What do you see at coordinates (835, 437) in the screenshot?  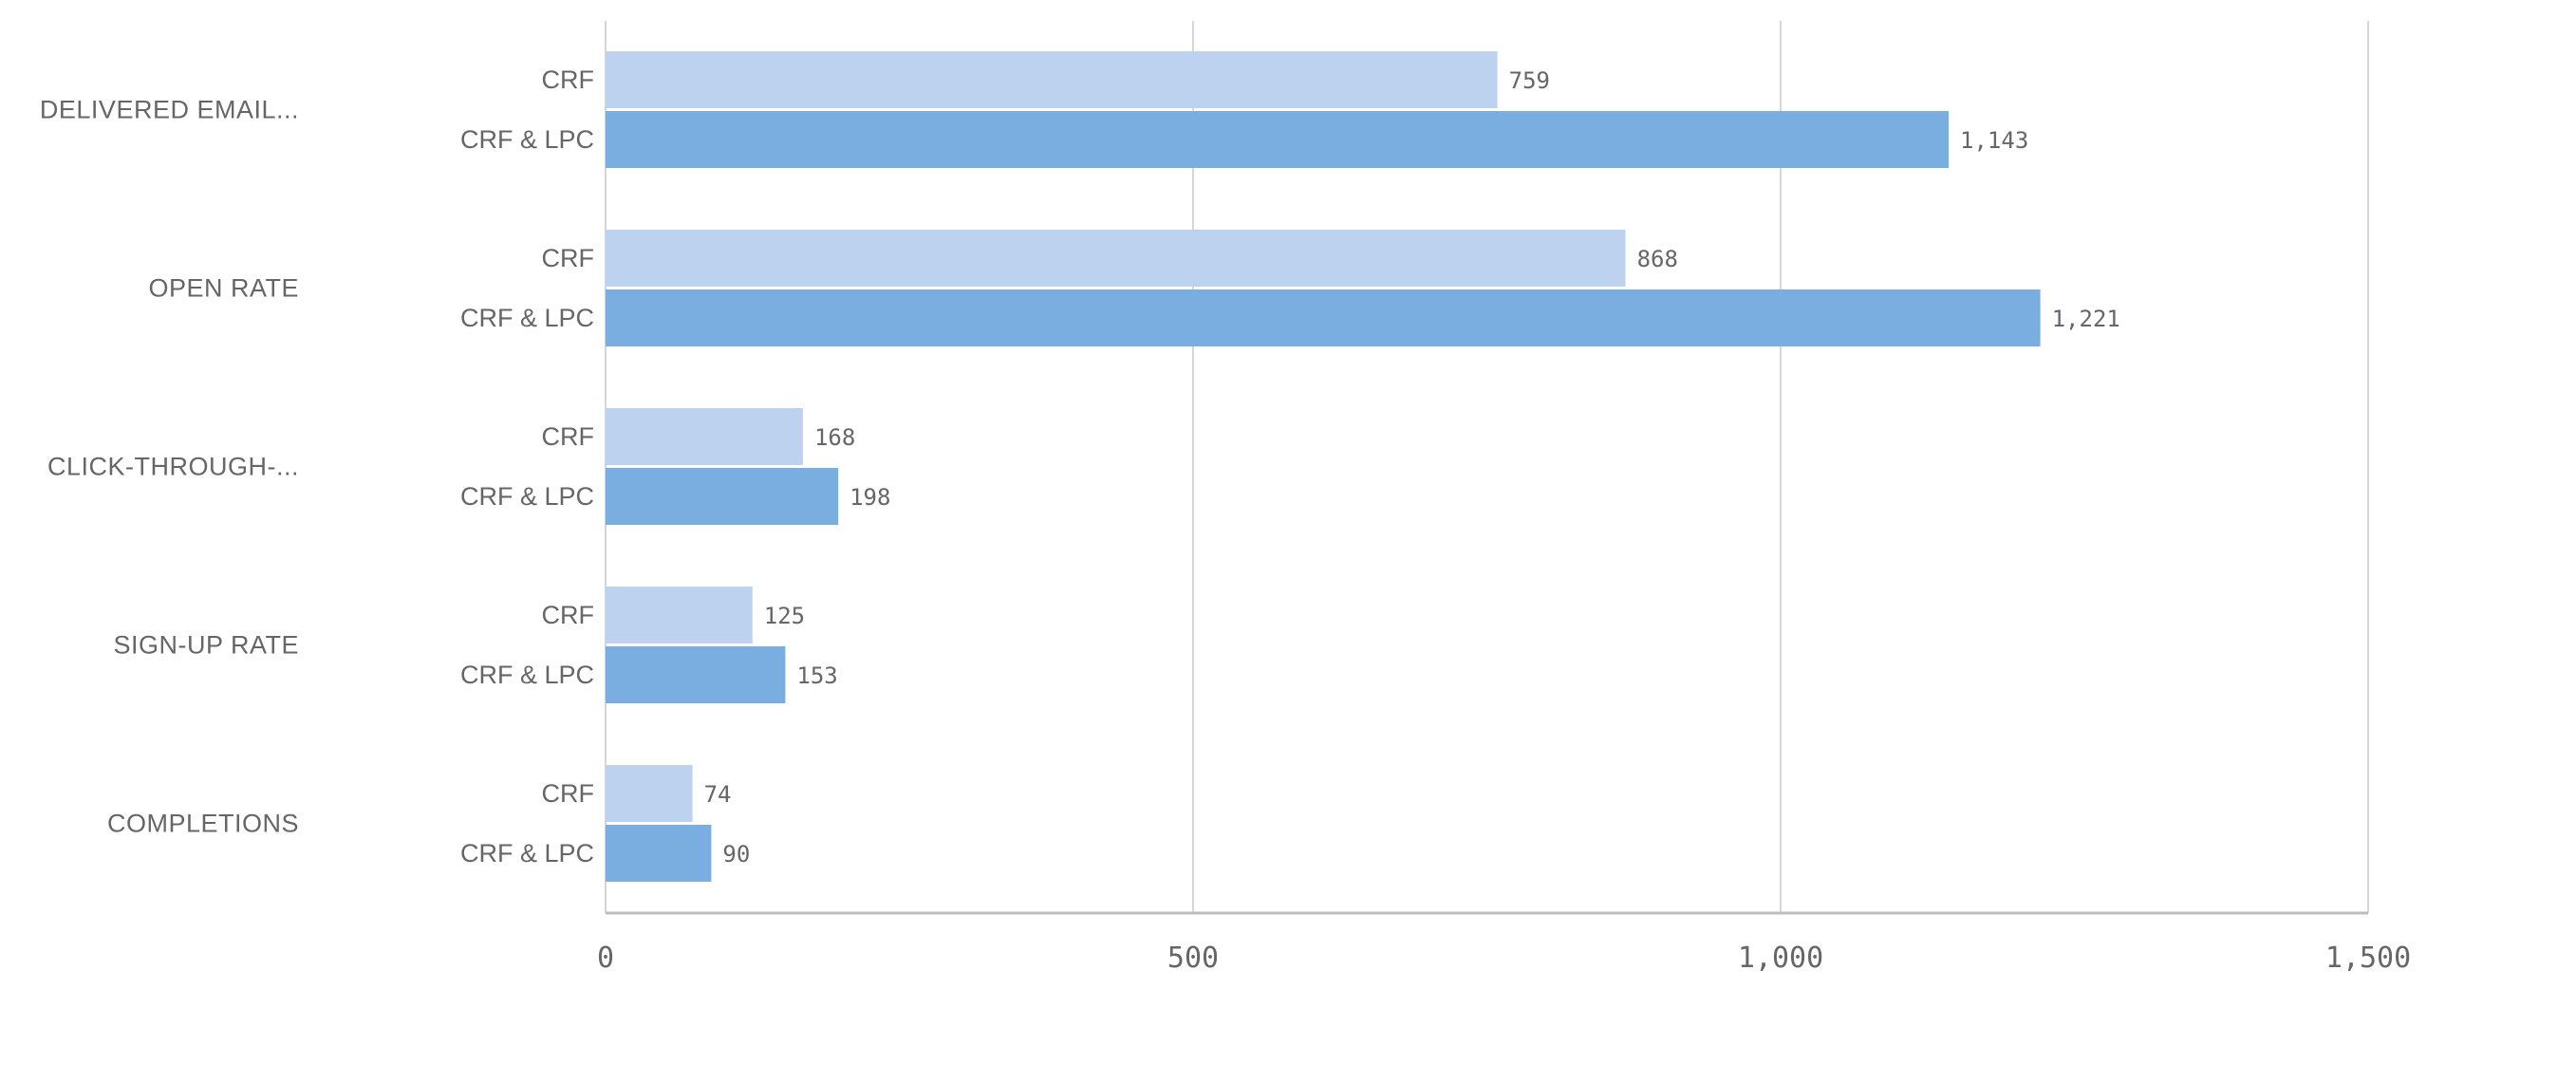 I see `data-label: 168` at bounding box center [835, 437].